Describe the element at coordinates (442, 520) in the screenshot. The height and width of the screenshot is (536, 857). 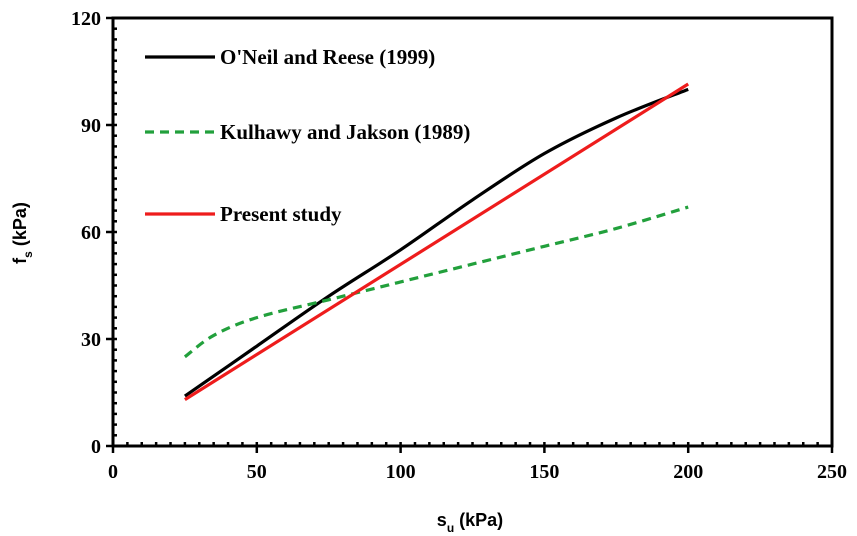
I see `x-axis-title-main: s` at that location.